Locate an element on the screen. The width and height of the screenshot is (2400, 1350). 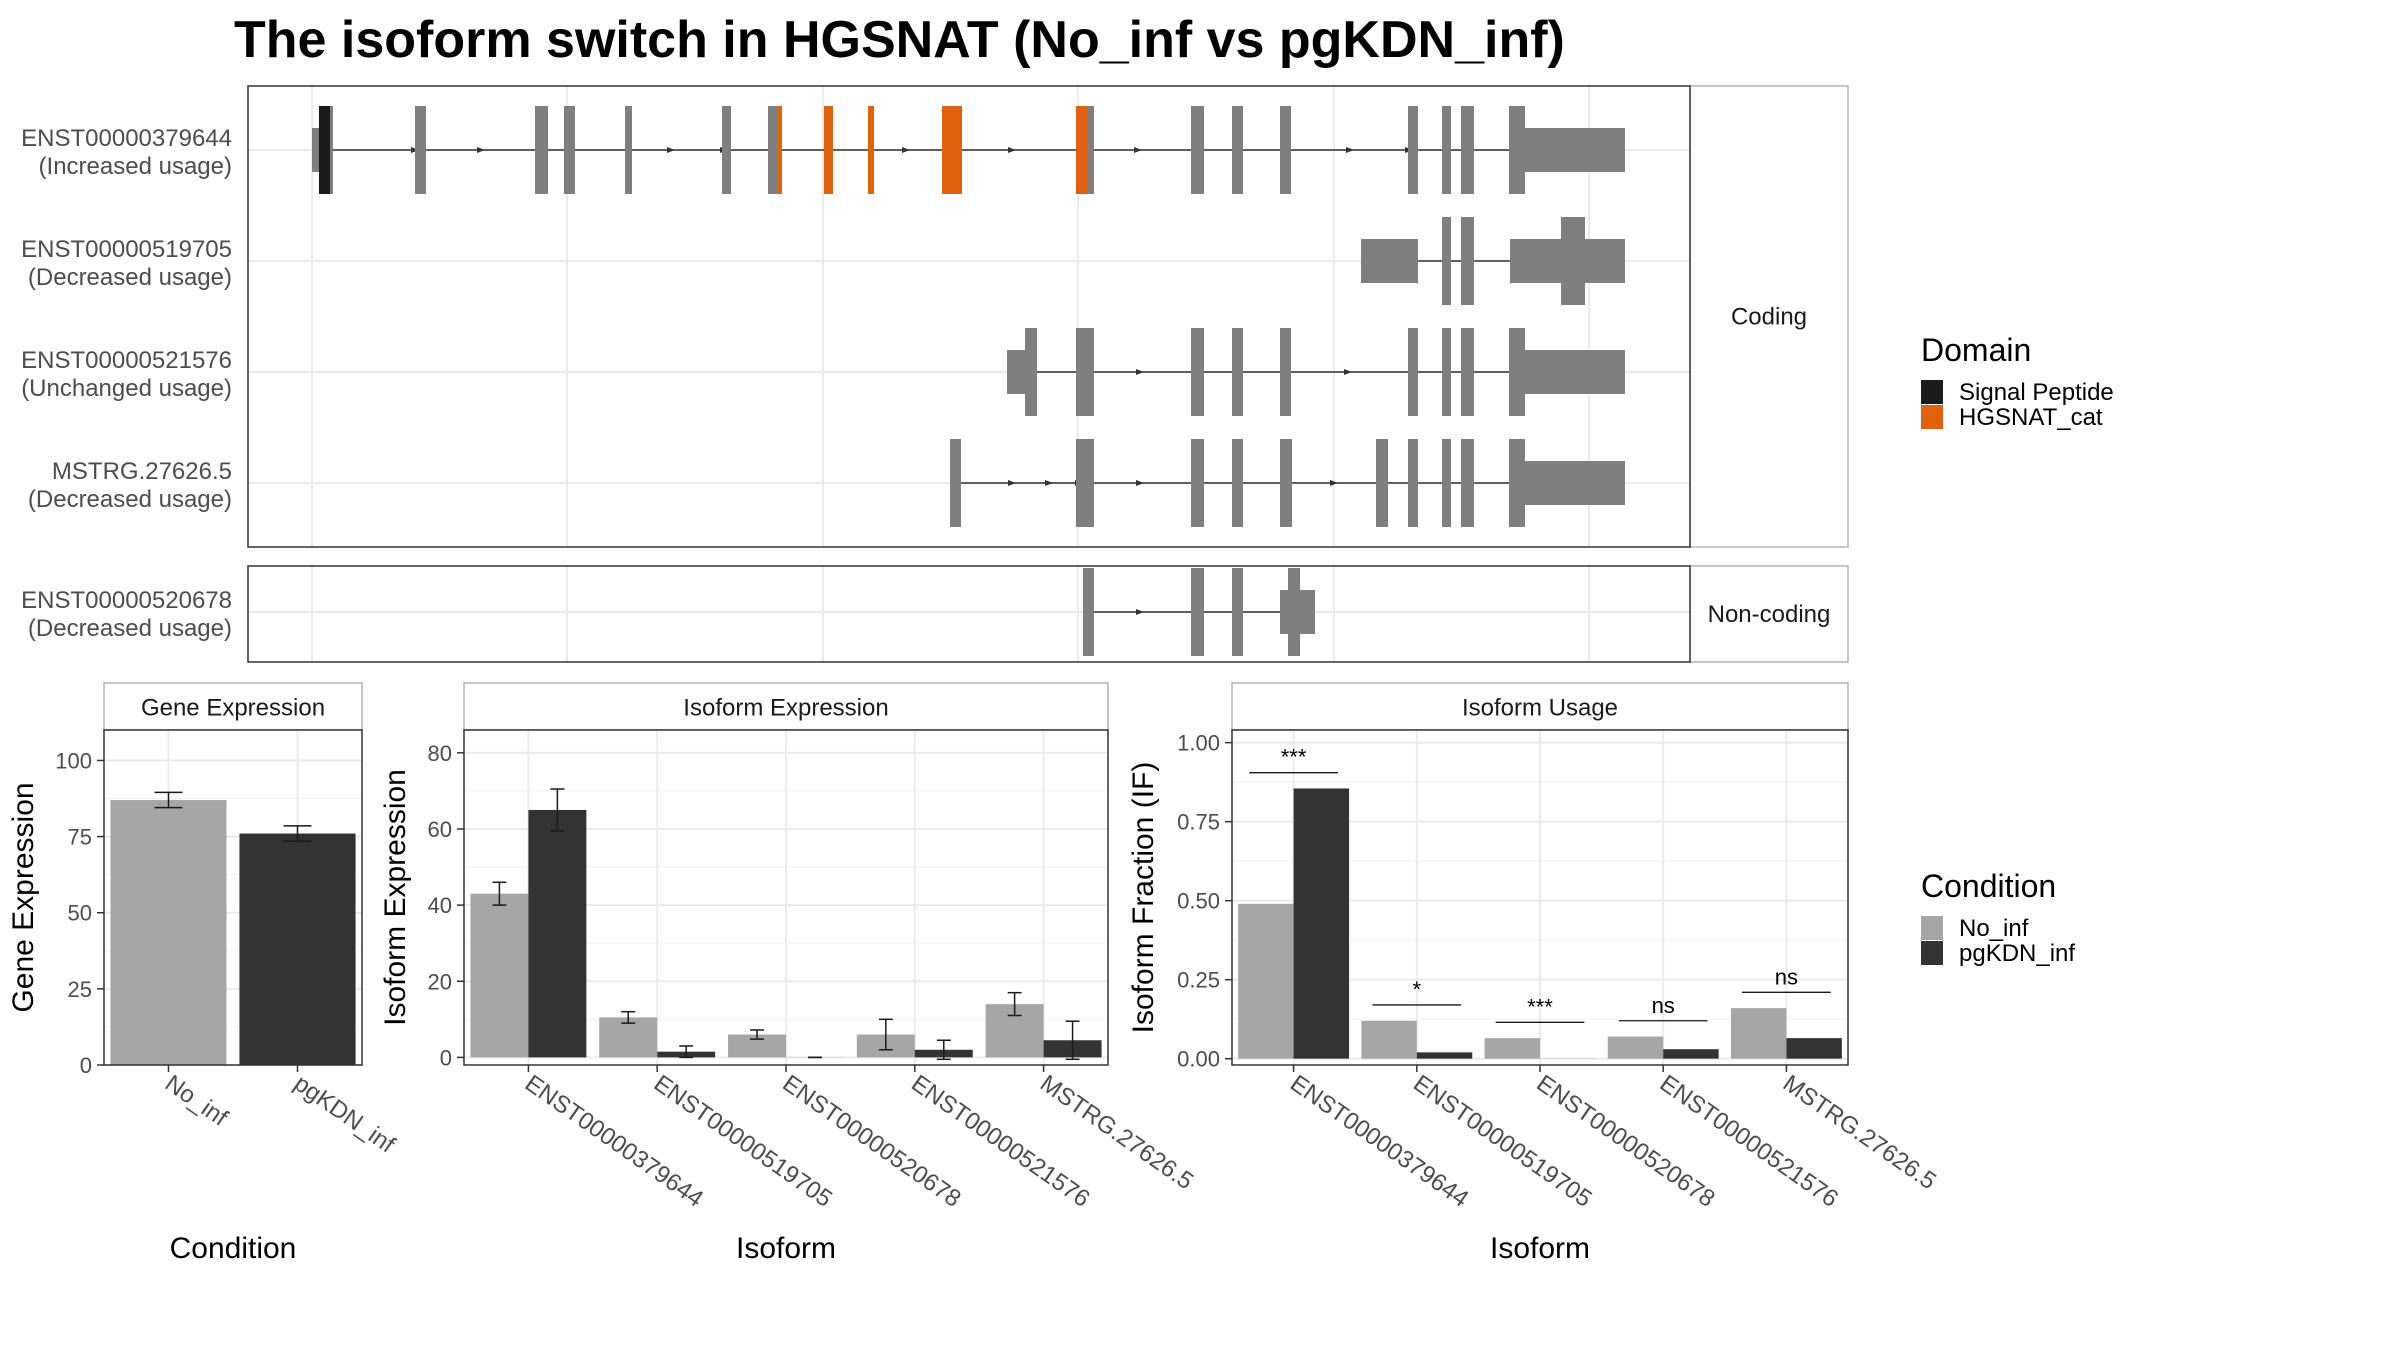
x-axis-title: Isoform is located at coordinates (786, 1248).